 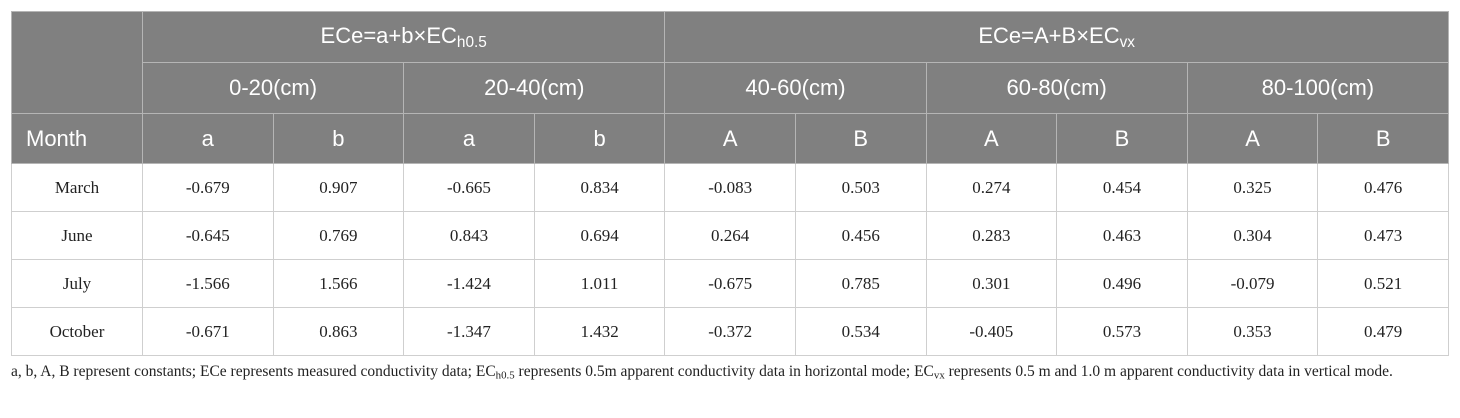 I want to click on footnote-subscript: h0.5, so click(x=505, y=375).